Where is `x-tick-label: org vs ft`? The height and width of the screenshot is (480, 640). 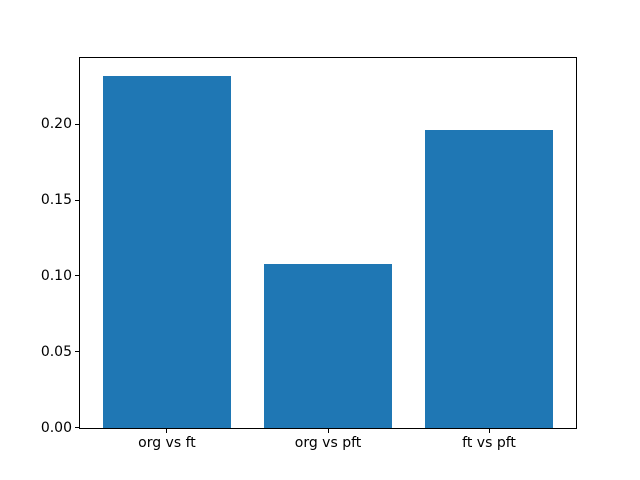 x-tick-label: org vs ft is located at coordinates (167, 442).